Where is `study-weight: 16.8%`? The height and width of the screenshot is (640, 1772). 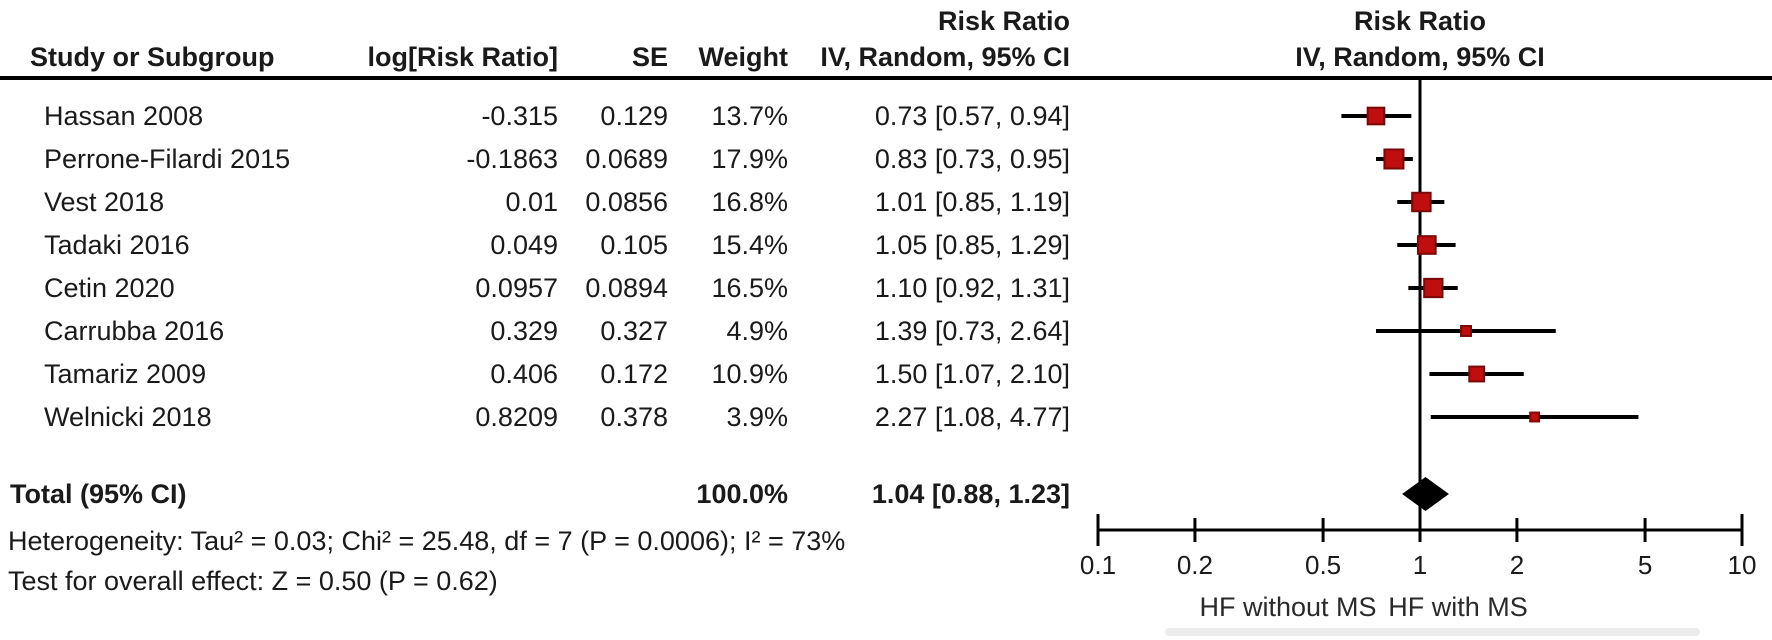 study-weight: 16.8% is located at coordinates (749, 202).